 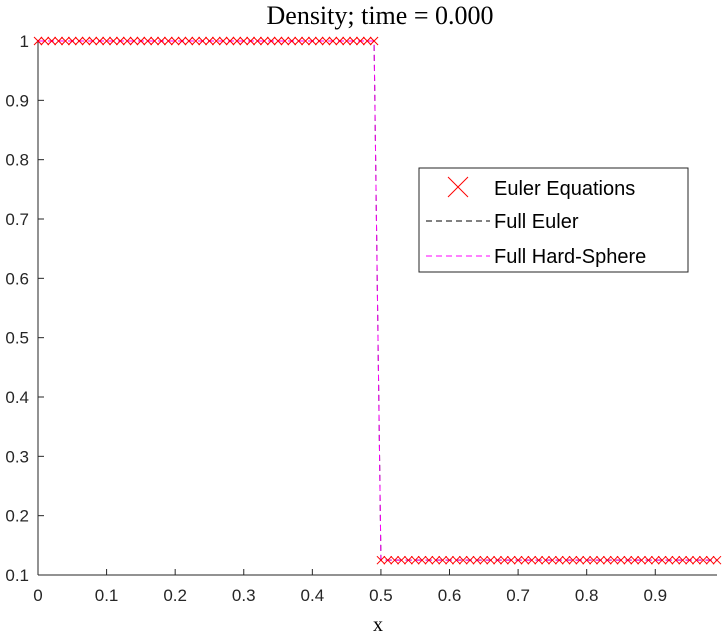 I want to click on y-tick-label: 0.2, so click(x=17, y=516).